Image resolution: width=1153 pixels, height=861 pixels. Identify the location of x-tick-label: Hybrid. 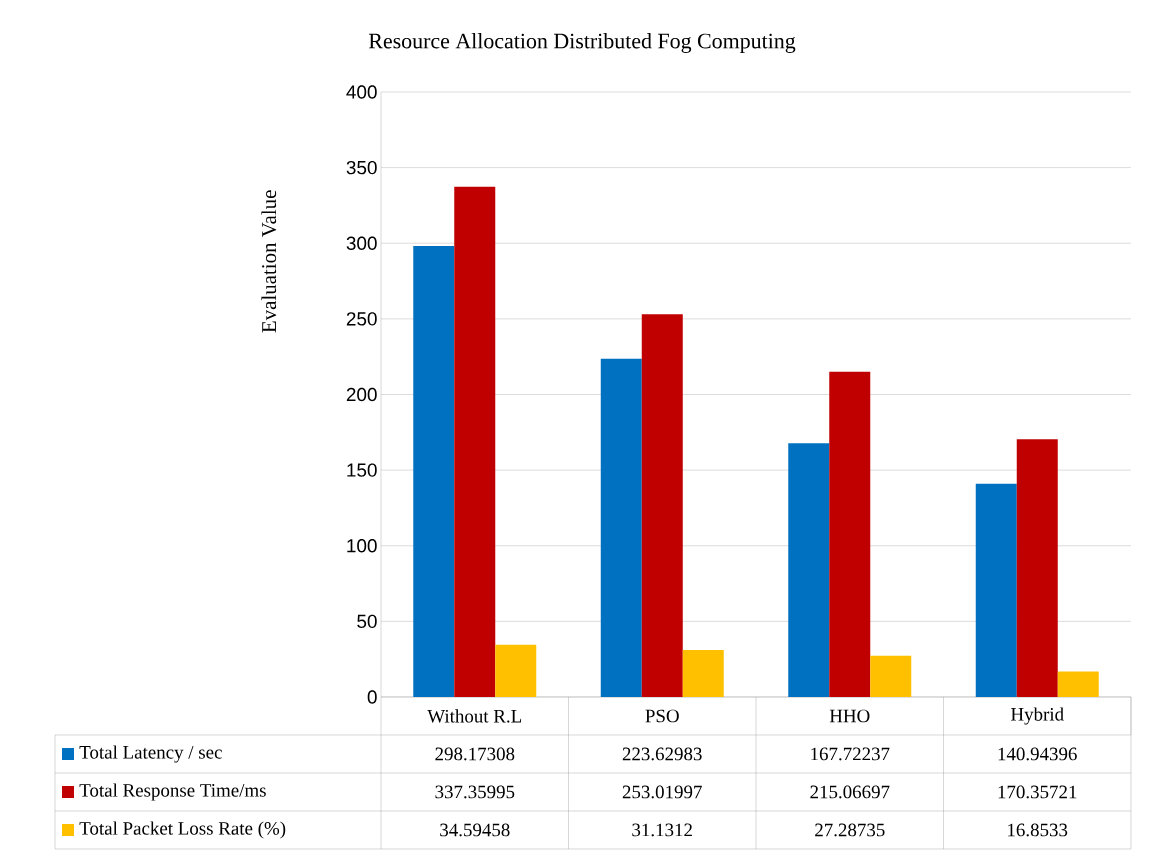
(1037, 716).